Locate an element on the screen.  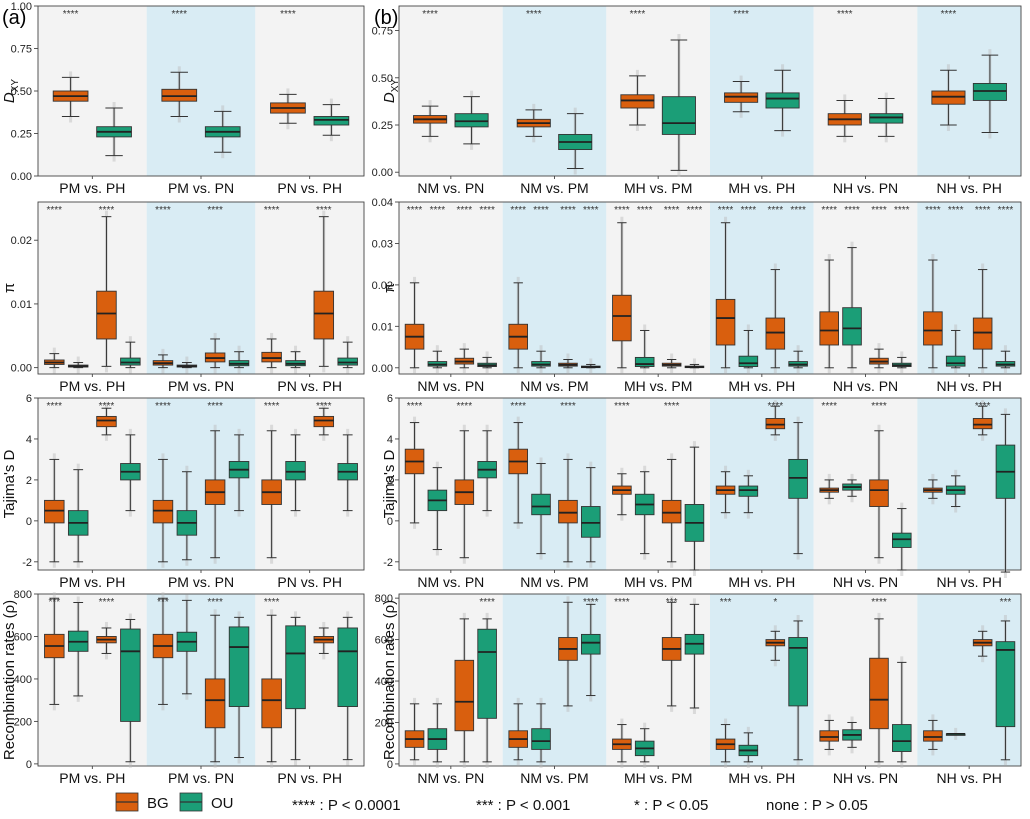
y-tick-label: 600 is located at coordinates (384, 641).